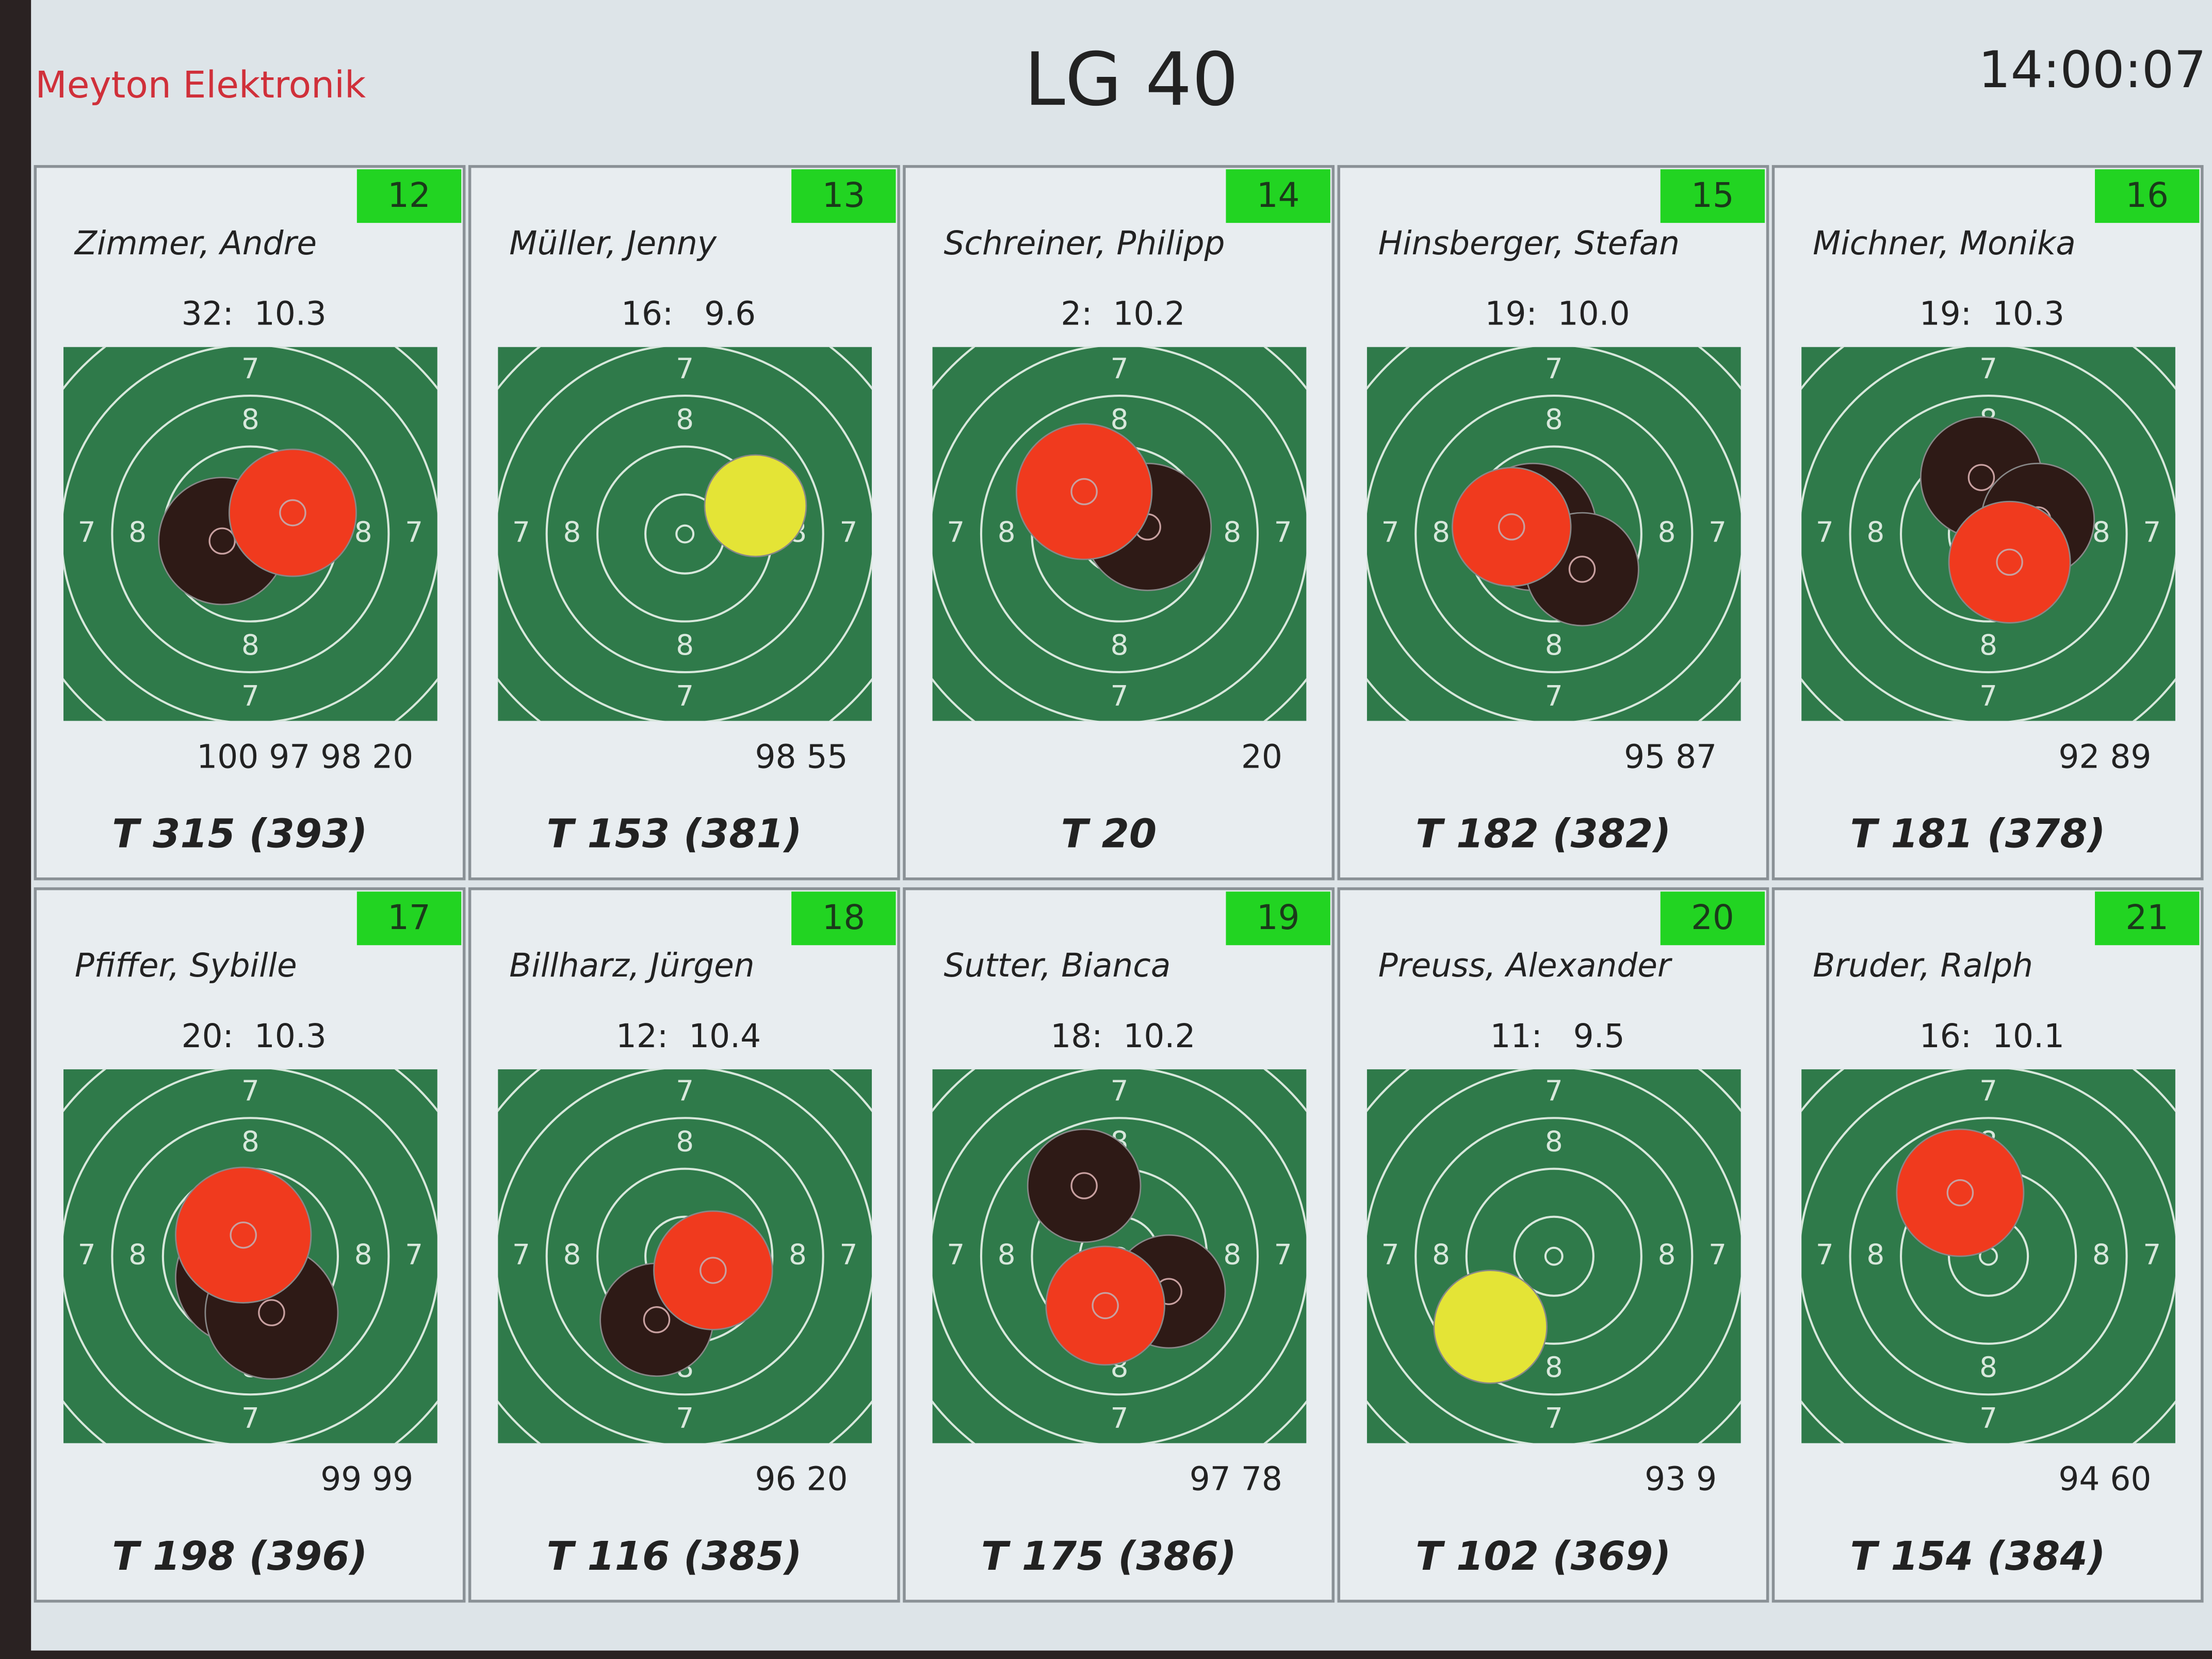 The height and width of the screenshot is (1659, 2212). Describe the element at coordinates (2130, 1479) in the screenshot. I see `series-score: 60` at that location.